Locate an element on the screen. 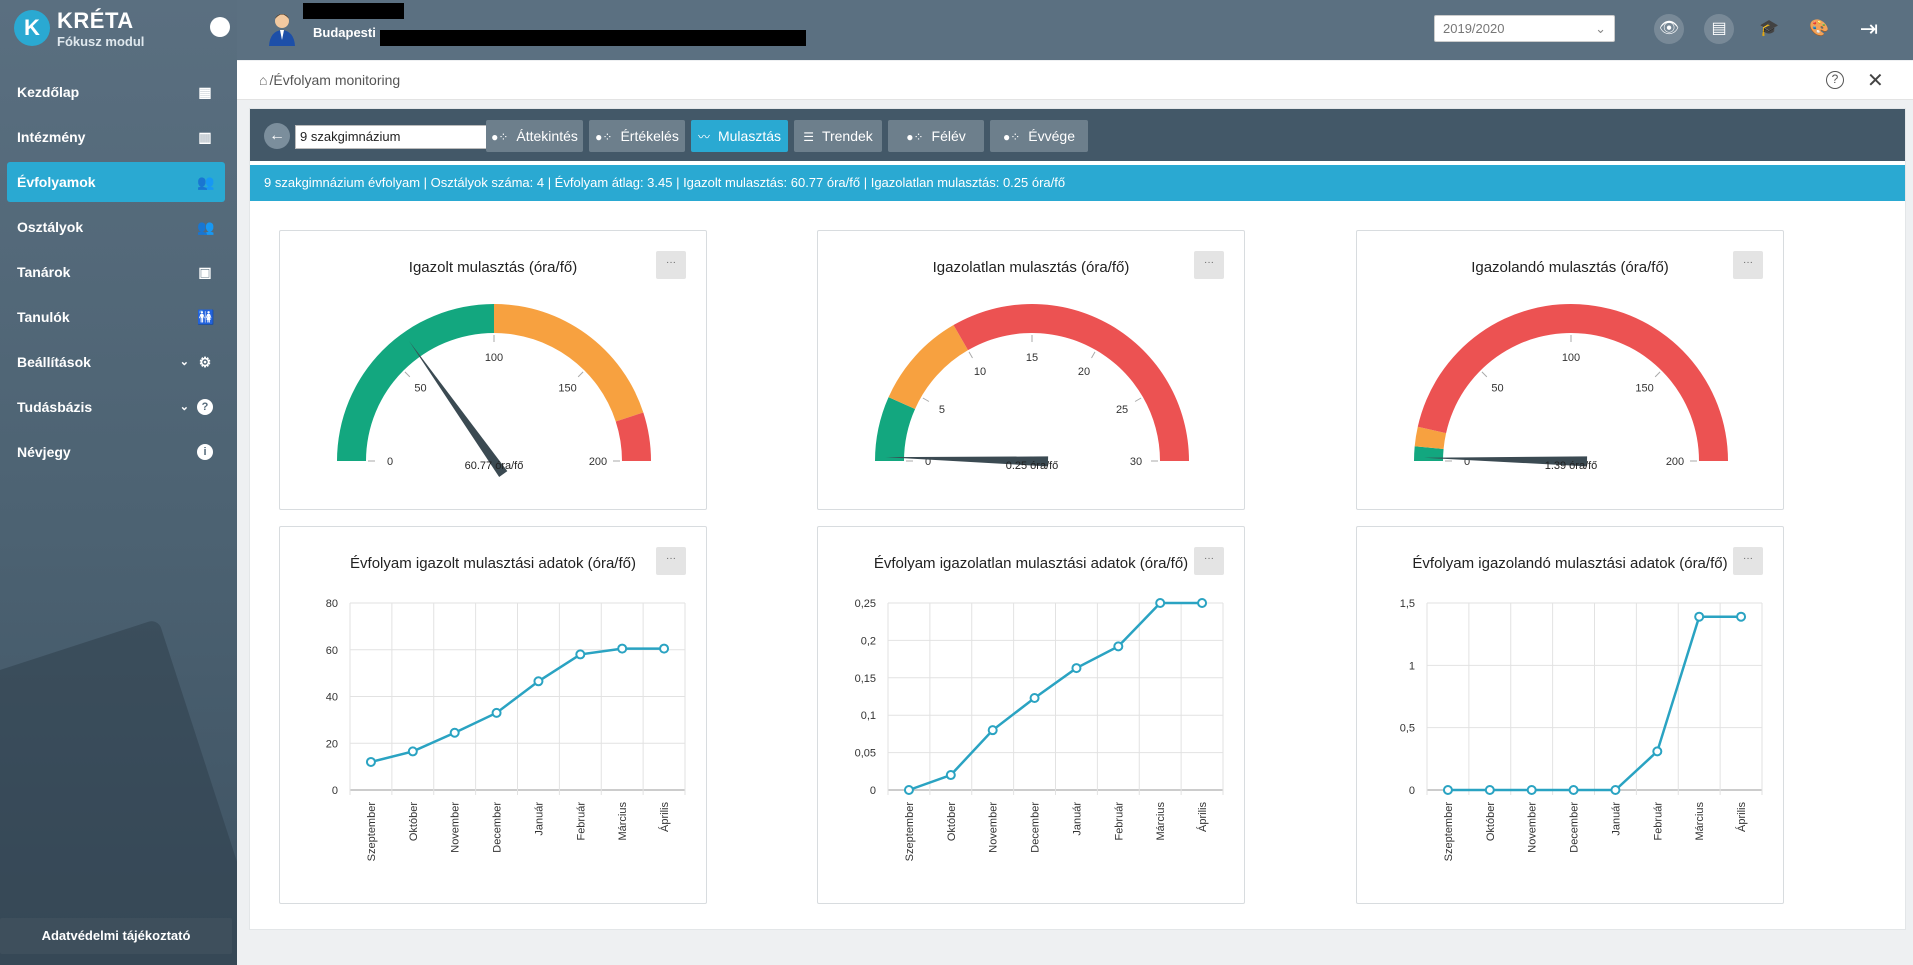 The width and height of the screenshot is (1913, 965). tab-trendek: ☰ Trendek is located at coordinates (838, 136).